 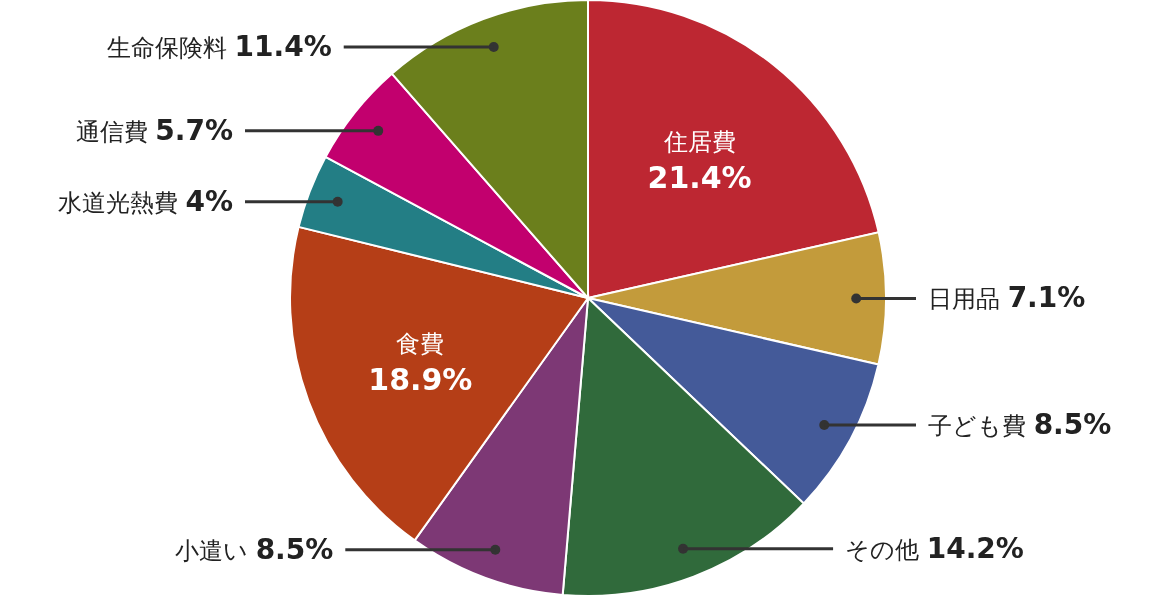 What do you see at coordinates (283, 46) in the screenshot?
I see `data-label: 11.4%` at bounding box center [283, 46].